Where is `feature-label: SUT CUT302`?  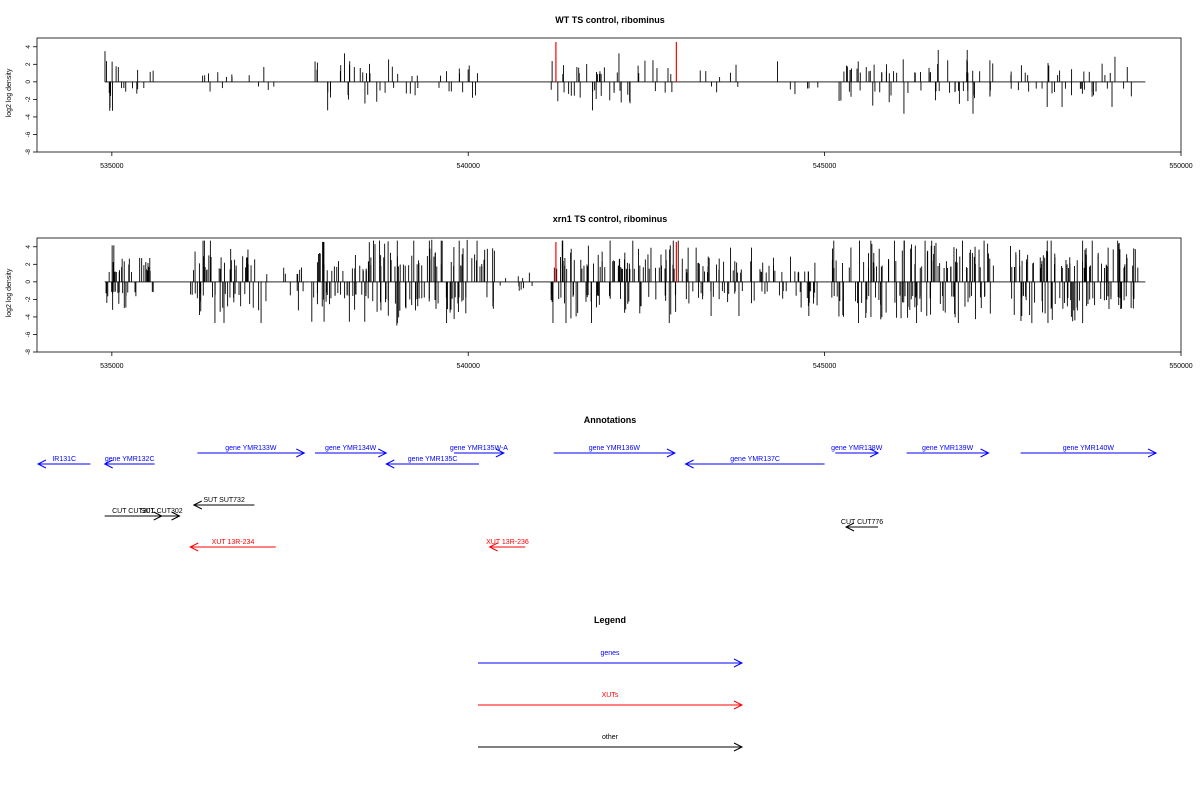 feature-label: SUT CUT302 is located at coordinates (162, 511).